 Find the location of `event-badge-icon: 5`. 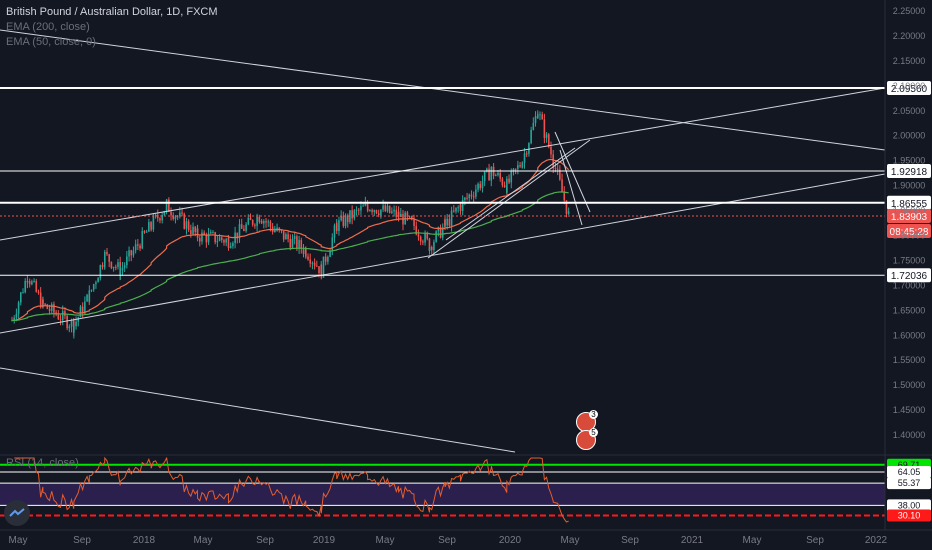

event-badge-icon: 5 is located at coordinates (587, 439).